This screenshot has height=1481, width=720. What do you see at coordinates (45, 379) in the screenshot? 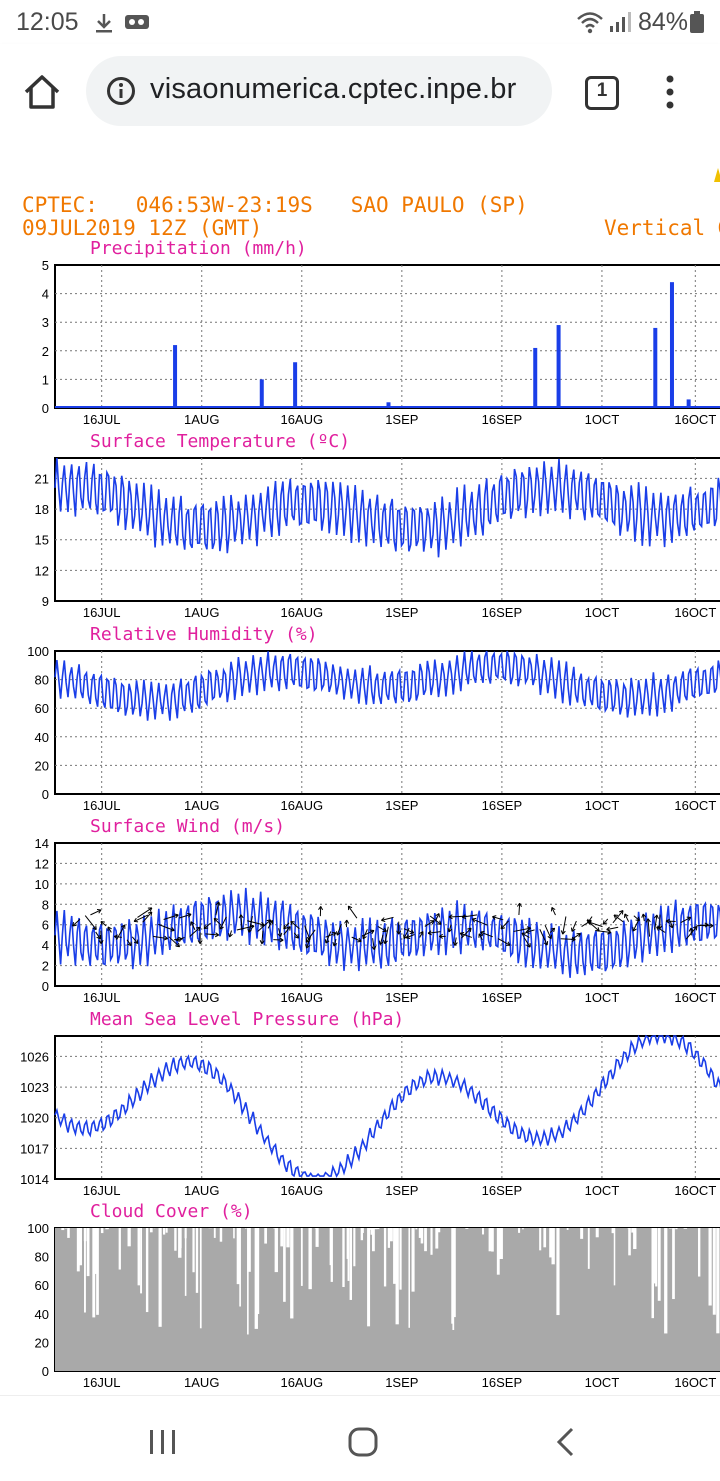
I see `y-tick-label: 1` at bounding box center [45, 379].